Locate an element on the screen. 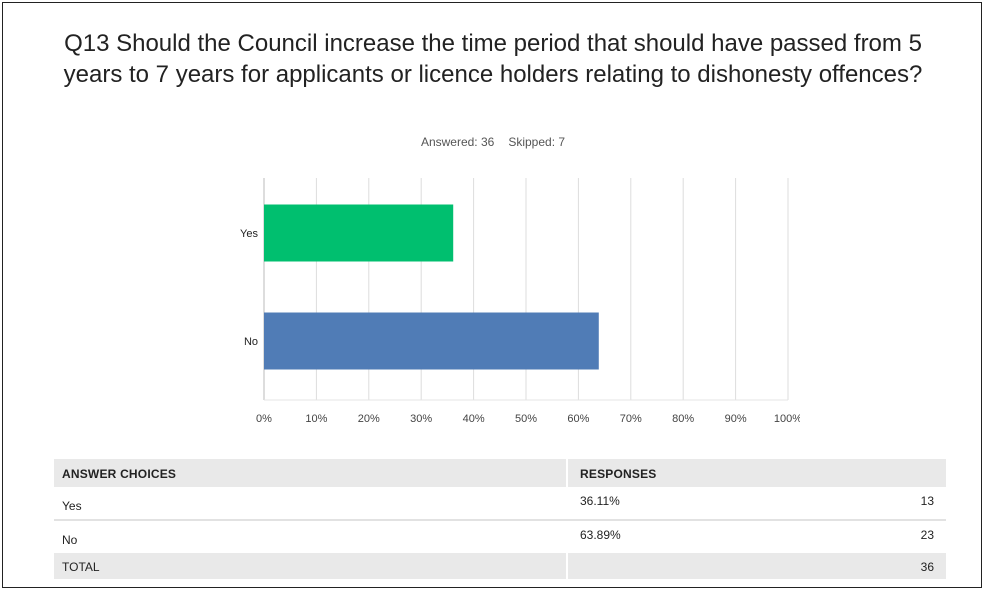 The width and height of the screenshot is (986, 592). response-stats: Answered: 36 Skipped: 7 is located at coordinates (493, 142).